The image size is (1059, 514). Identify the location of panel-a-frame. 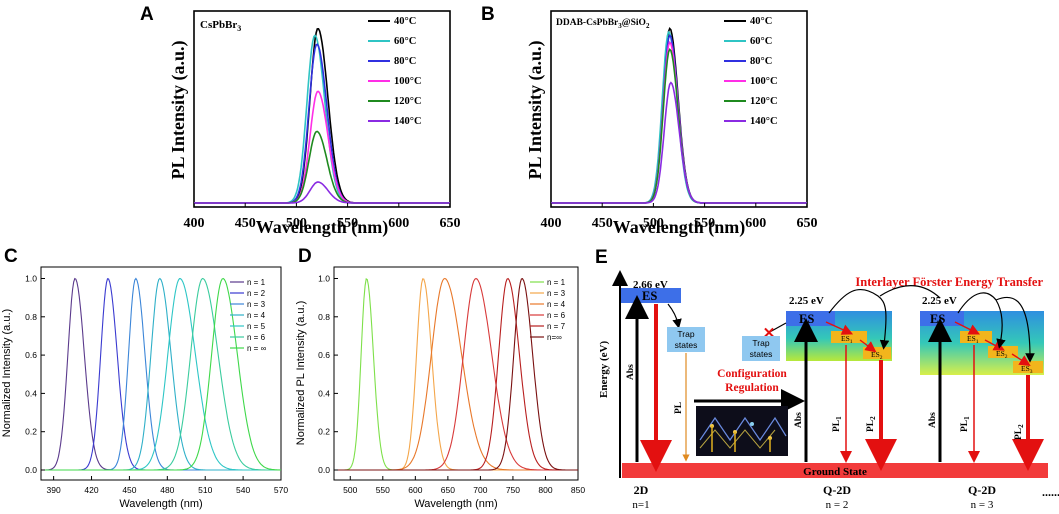
(322, 109).